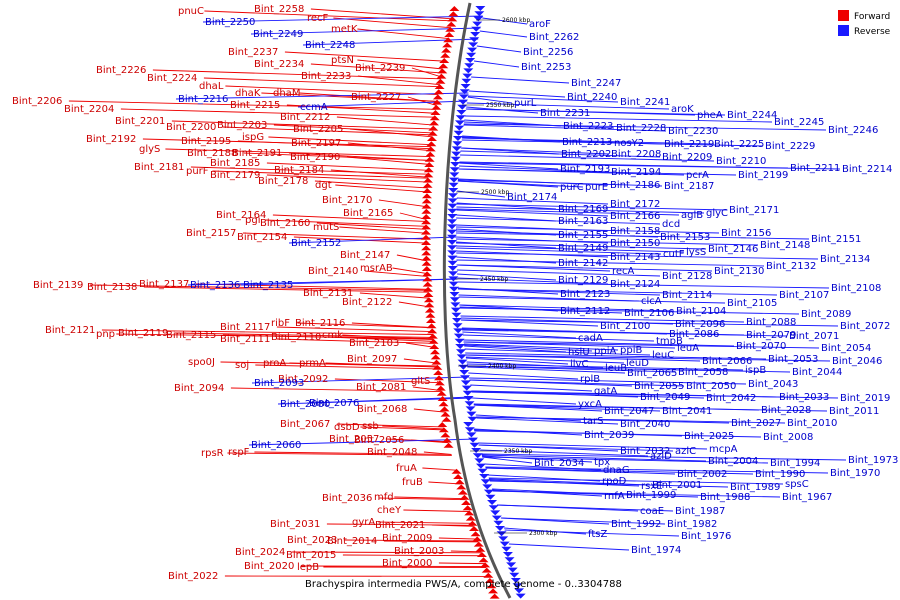  What do you see at coordinates (586, 154) in the screenshot?
I see `reverse-gene-label: Bint_2202` at bounding box center [586, 154].